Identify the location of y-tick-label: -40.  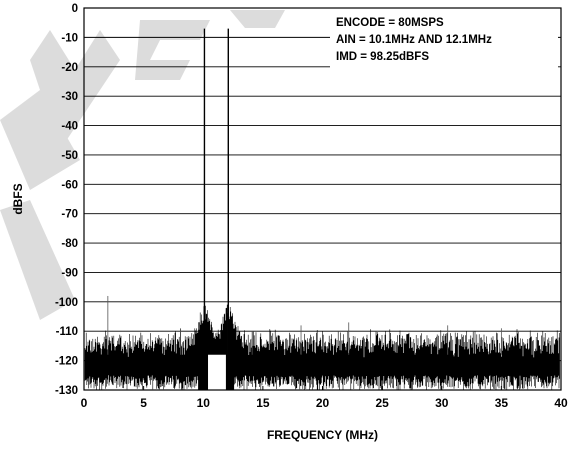
(69, 127).